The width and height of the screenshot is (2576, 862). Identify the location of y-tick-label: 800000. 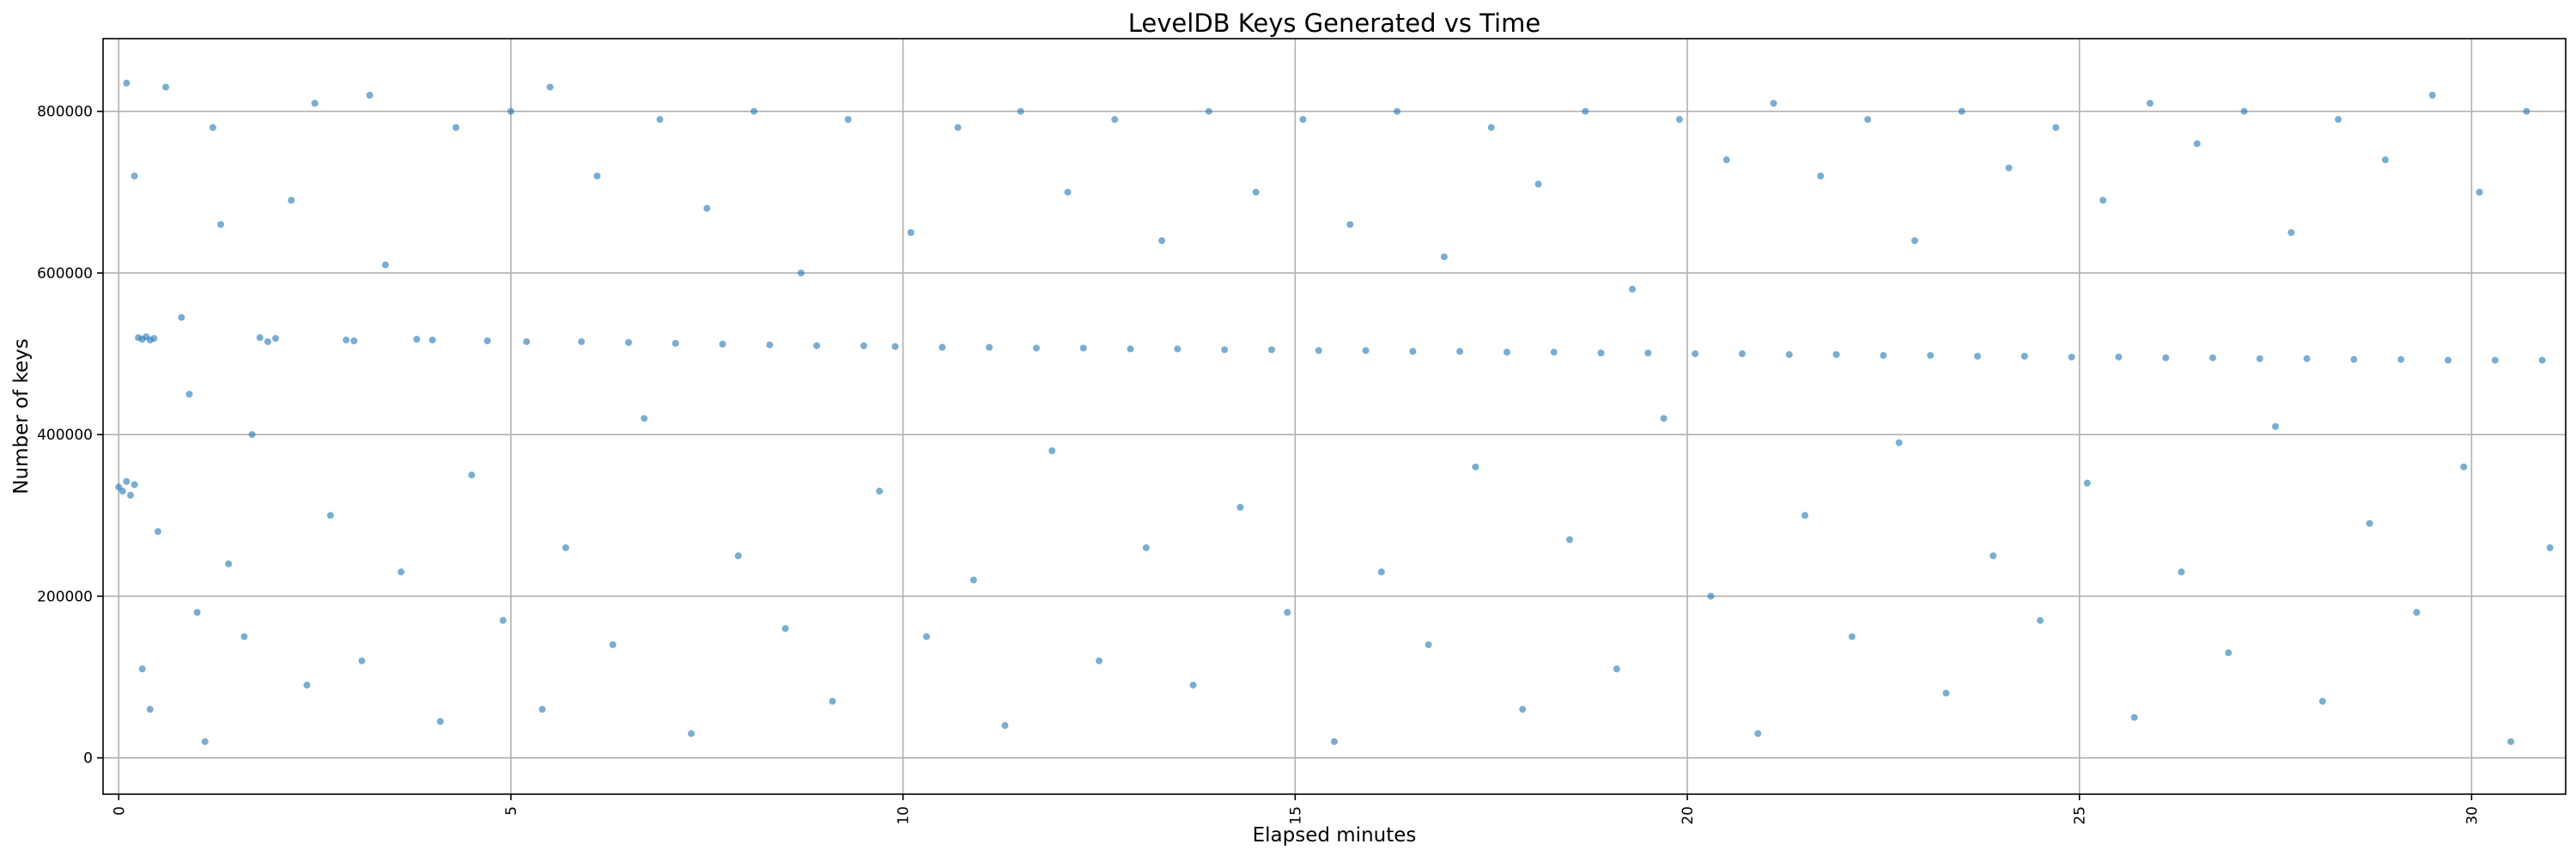
(65, 112).